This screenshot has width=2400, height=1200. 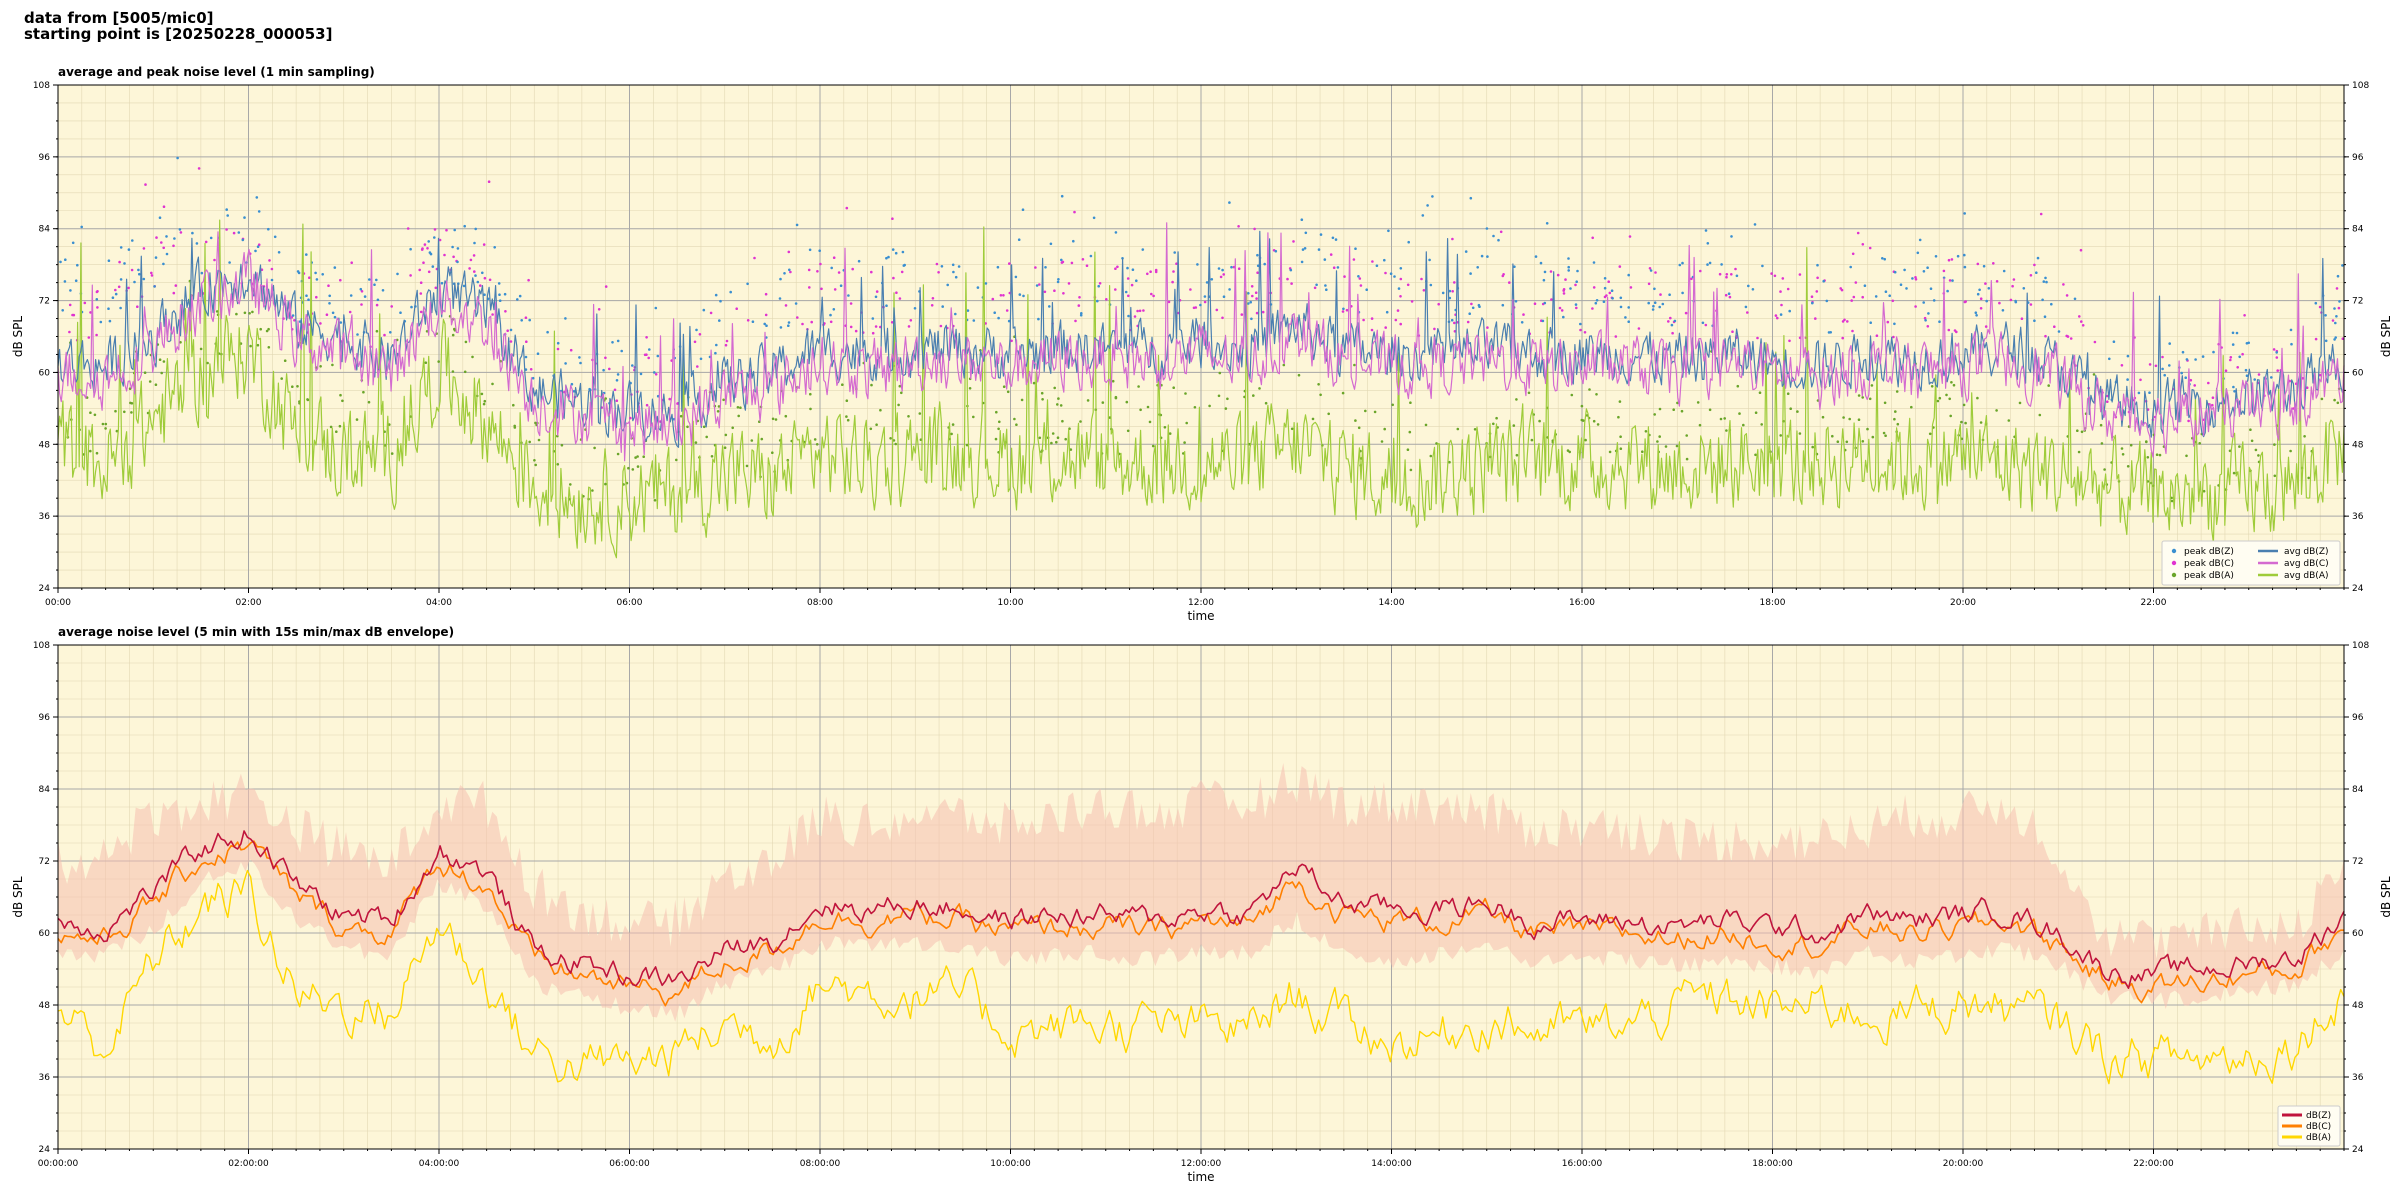 What do you see at coordinates (41, 86) in the screenshot?
I see `y-tick-label: 108` at bounding box center [41, 86].